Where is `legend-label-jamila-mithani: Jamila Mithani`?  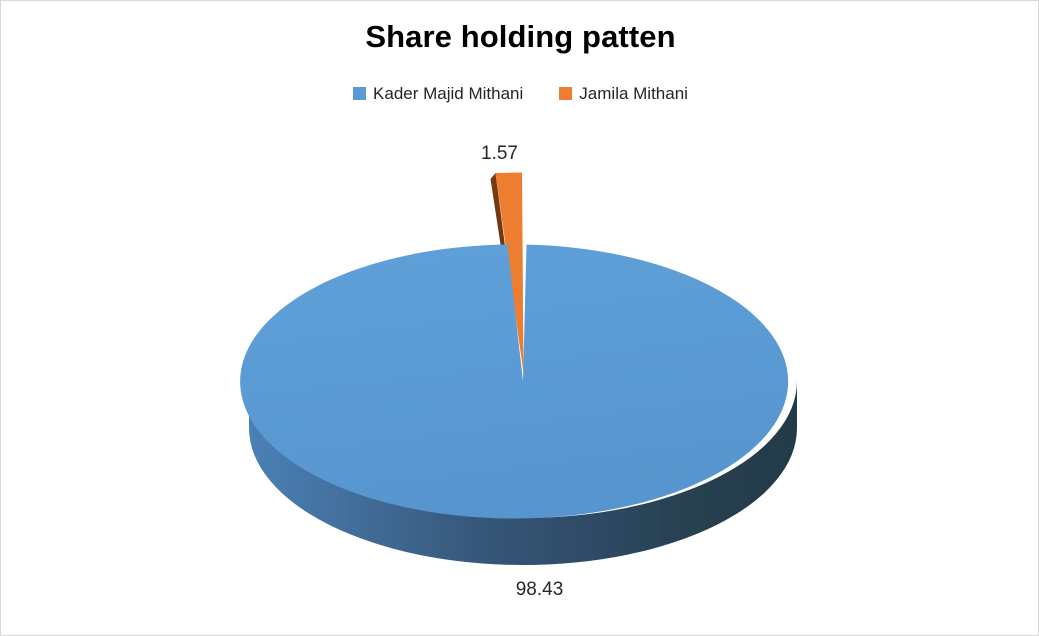
legend-label-jamila-mithani: Jamila Mithani is located at coordinates (633, 93).